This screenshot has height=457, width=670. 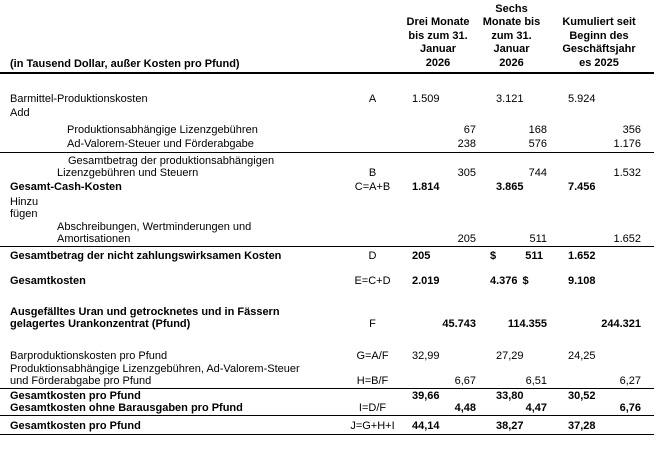 What do you see at coordinates (372, 99) in the screenshot?
I see `row-ref: A` at bounding box center [372, 99].